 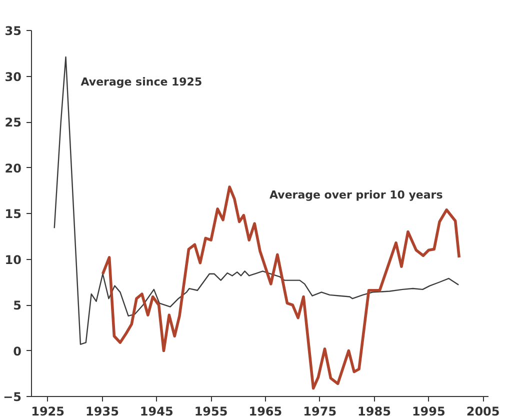 What do you see at coordinates (48, 411) in the screenshot?
I see `x-tick-label: 1925` at bounding box center [48, 411].